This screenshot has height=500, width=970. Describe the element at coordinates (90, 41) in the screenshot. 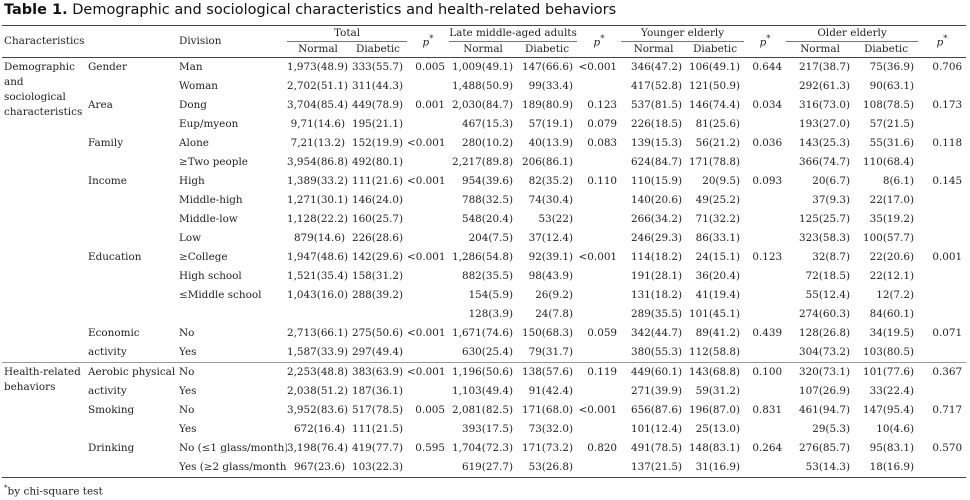

I see `header-characteristics: Characteristics` at that location.